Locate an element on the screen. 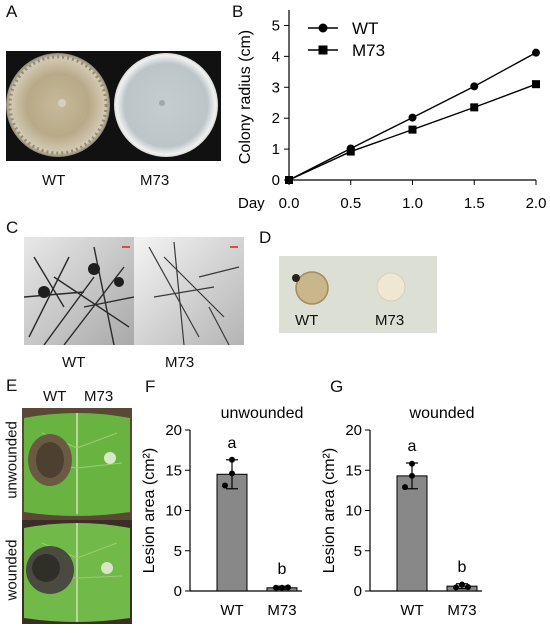  leaf-col-label-wt: WT is located at coordinates (55, 396).